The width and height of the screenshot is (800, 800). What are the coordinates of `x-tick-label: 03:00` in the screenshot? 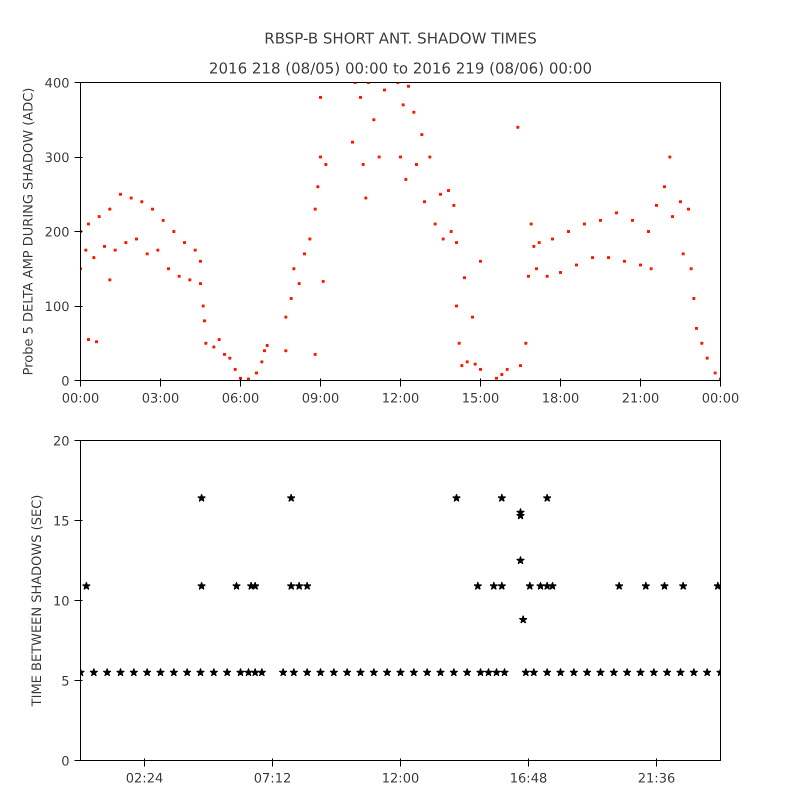 It's located at (161, 399).